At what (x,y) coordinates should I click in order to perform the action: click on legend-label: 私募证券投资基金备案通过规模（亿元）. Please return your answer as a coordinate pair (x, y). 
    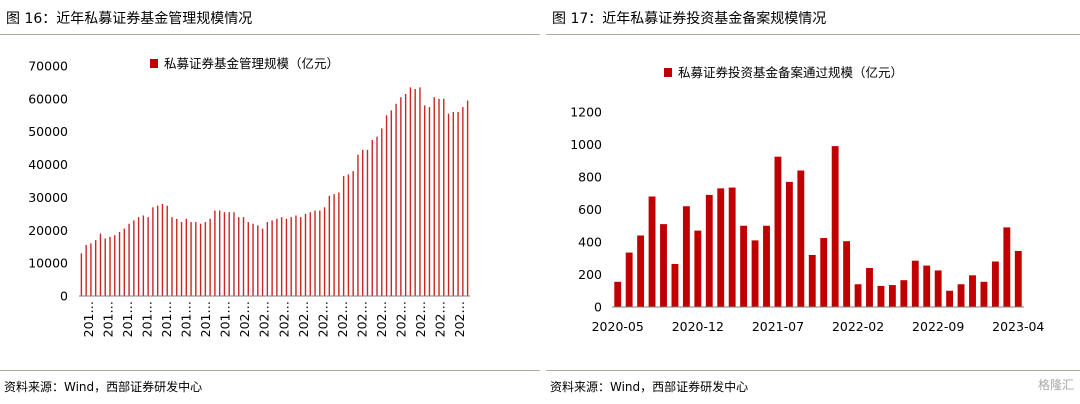
    Looking at the image, I should click on (790, 72).